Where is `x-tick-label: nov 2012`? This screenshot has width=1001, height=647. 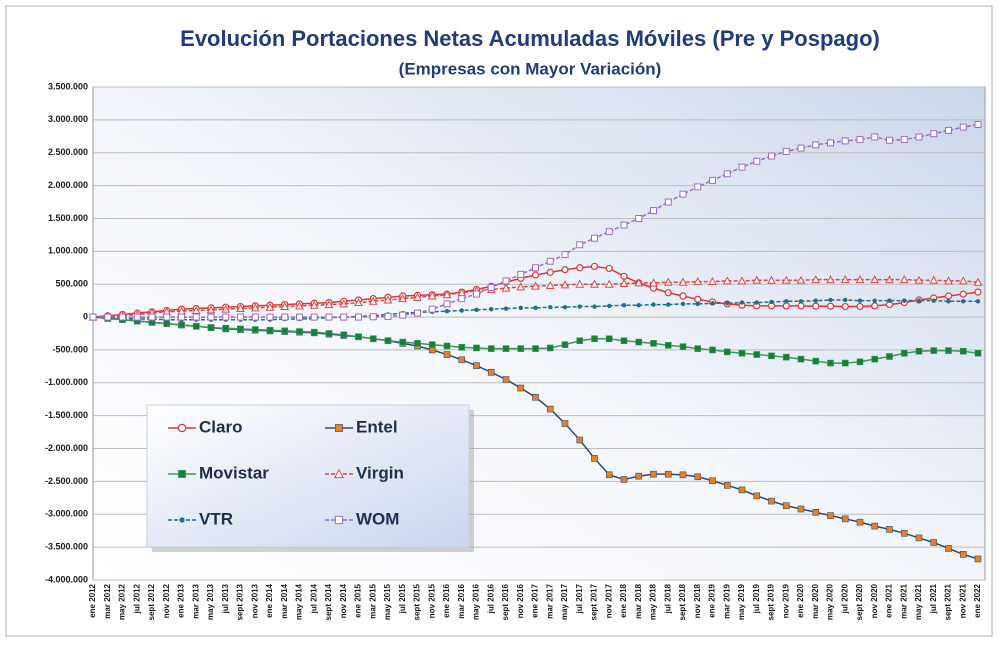 x-tick-label: nov 2012 is located at coordinates (166, 600).